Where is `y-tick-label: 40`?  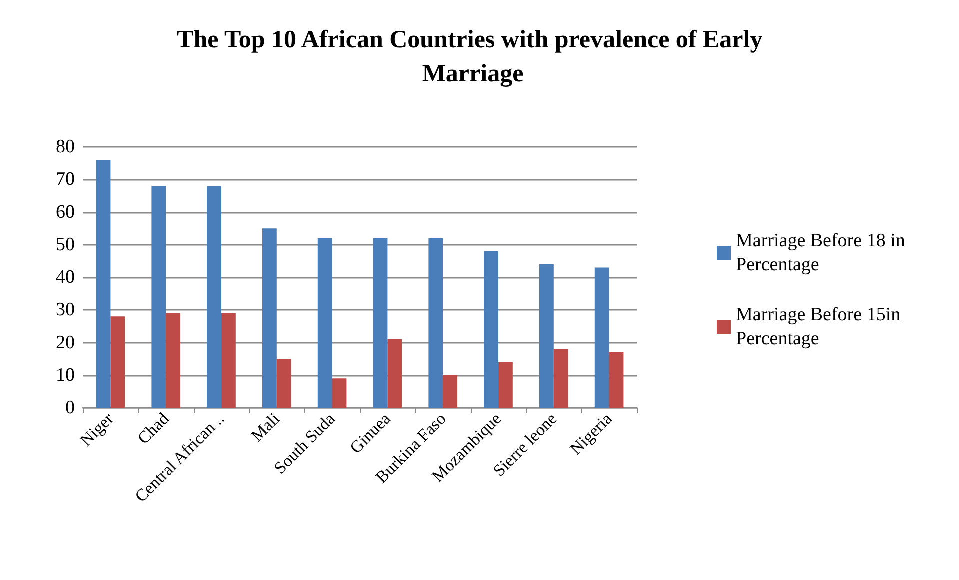 y-tick-label: 40 is located at coordinates (65, 277).